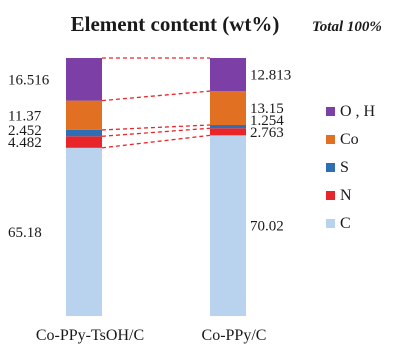  Describe the element at coordinates (351, 167) in the screenshot. I see `legend: O , H Co SNC` at that location.